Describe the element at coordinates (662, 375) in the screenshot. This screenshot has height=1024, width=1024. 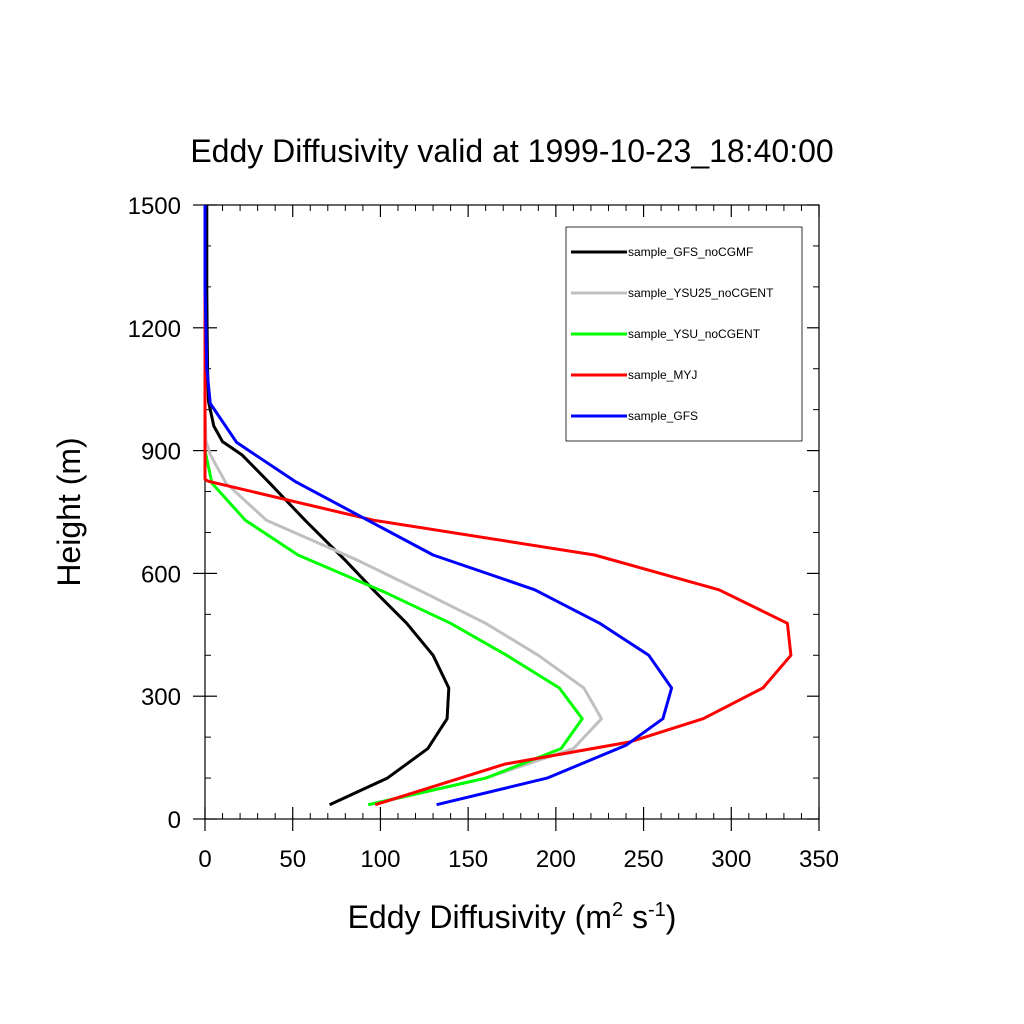
I see `legend-label: sample_MYJ` at that location.